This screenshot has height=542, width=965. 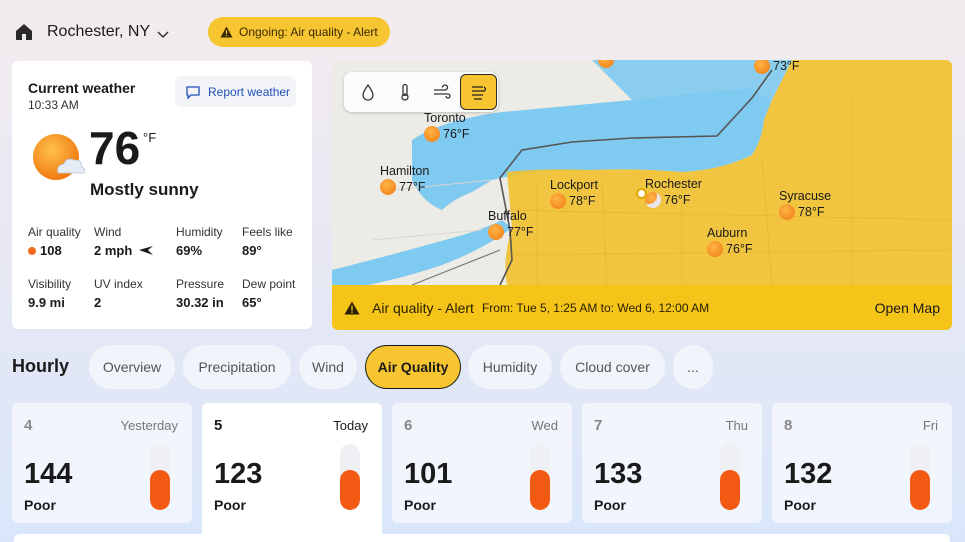 What do you see at coordinates (267, 241) in the screenshot?
I see `stat-feels-like: Feels like 89°` at bounding box center [267, 241].